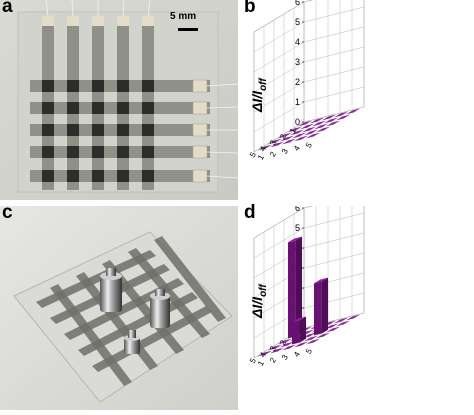 The width and height of the screenshot is (474, 415). Describe the element at coordinates (98, 131) in the screenshot. I see `crossing-points` at that location.